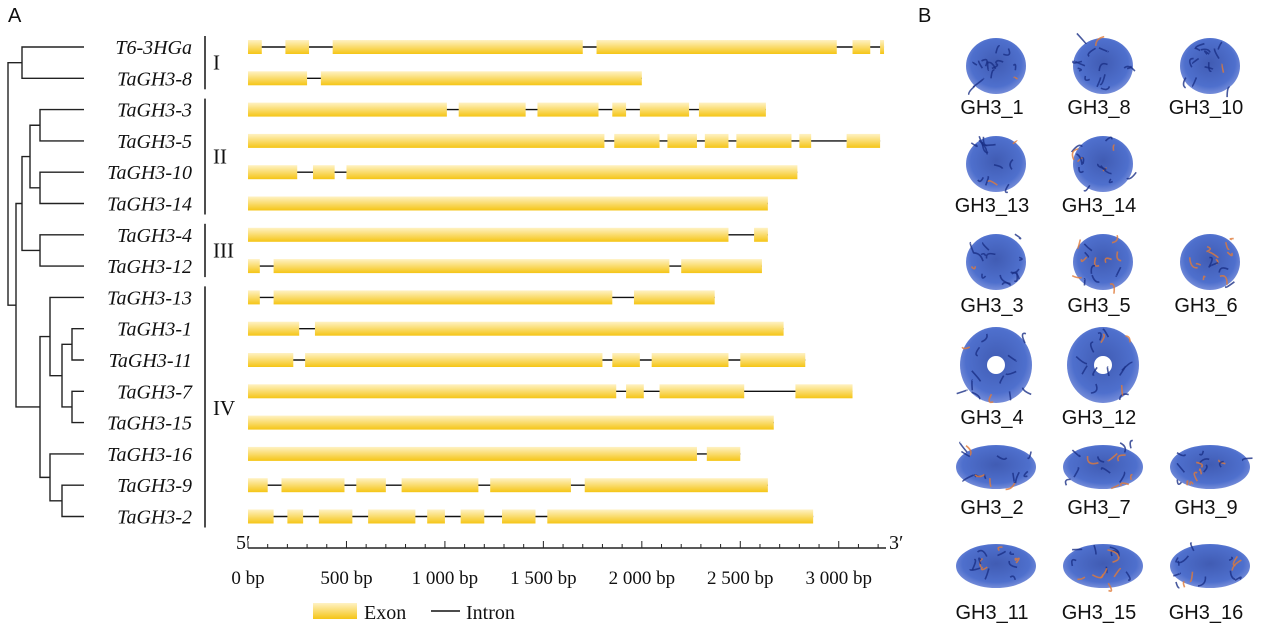 The height and width of the screenshot is (628, 1266). What do you see at coordinates (15, 16) in the screenshot?
I see `panel-label-a: A` at bounding box center [15, 16].